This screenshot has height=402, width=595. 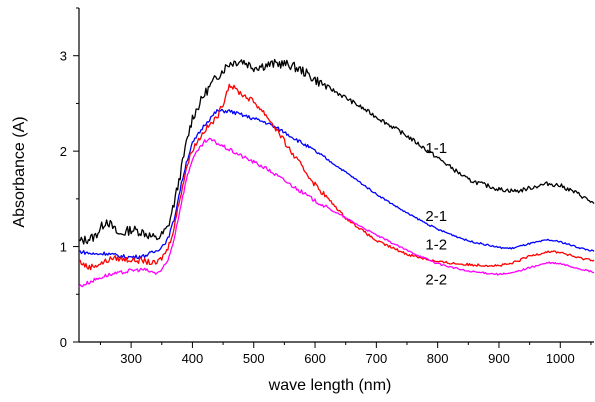 I want to click on series-label-1-2: 1-2, so click(x=436, y=244).